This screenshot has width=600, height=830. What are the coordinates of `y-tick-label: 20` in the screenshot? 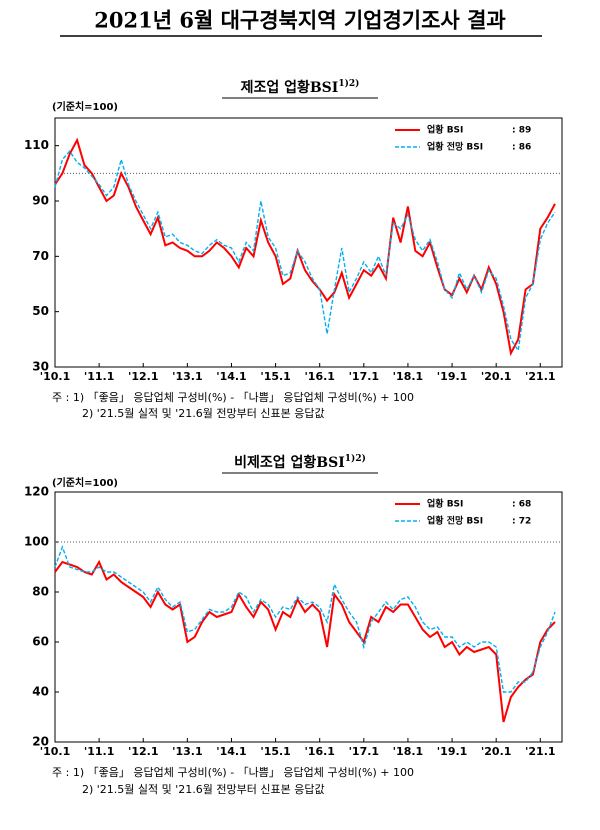 It's located at (40, 742).